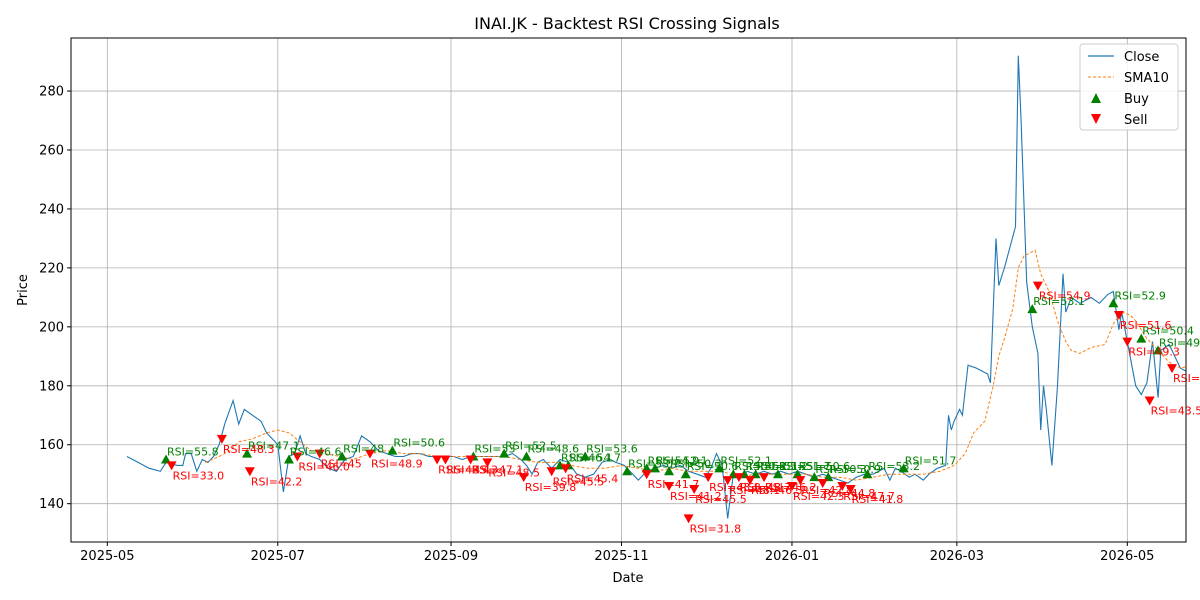 The width and height of the screenshot is (1200, 600). Describe the element at coordinates (827, 490) in the screenshot. I see `sell-annotation: RSI=42.8` at that location.